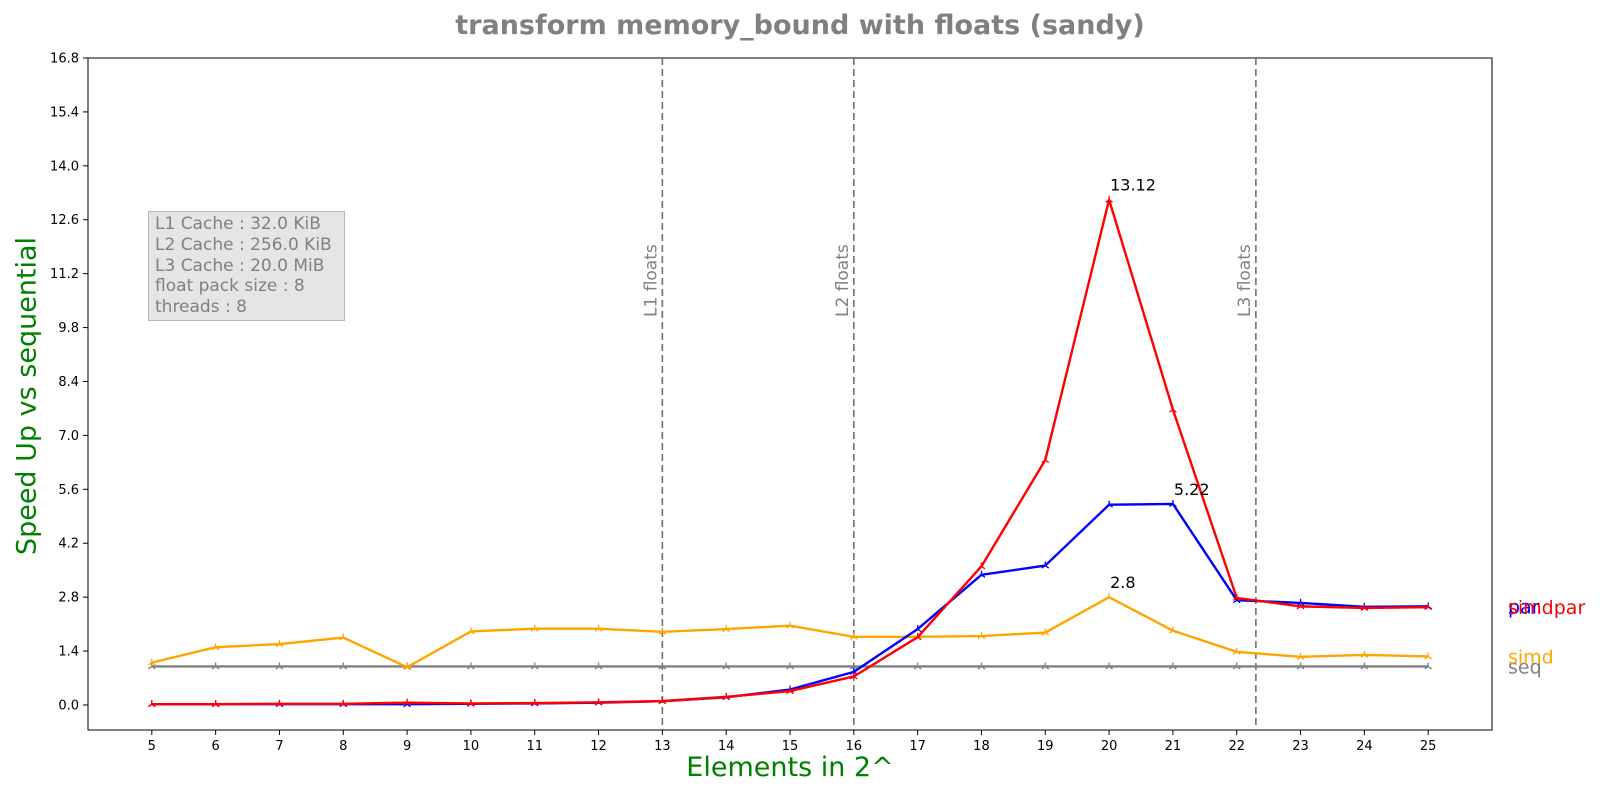 Image resolution: width=1600 pixels, height=800 pixels. Describe the element at coordinates (1133, 185) in the screenshot. I see `data-label: 13.12` at that location.